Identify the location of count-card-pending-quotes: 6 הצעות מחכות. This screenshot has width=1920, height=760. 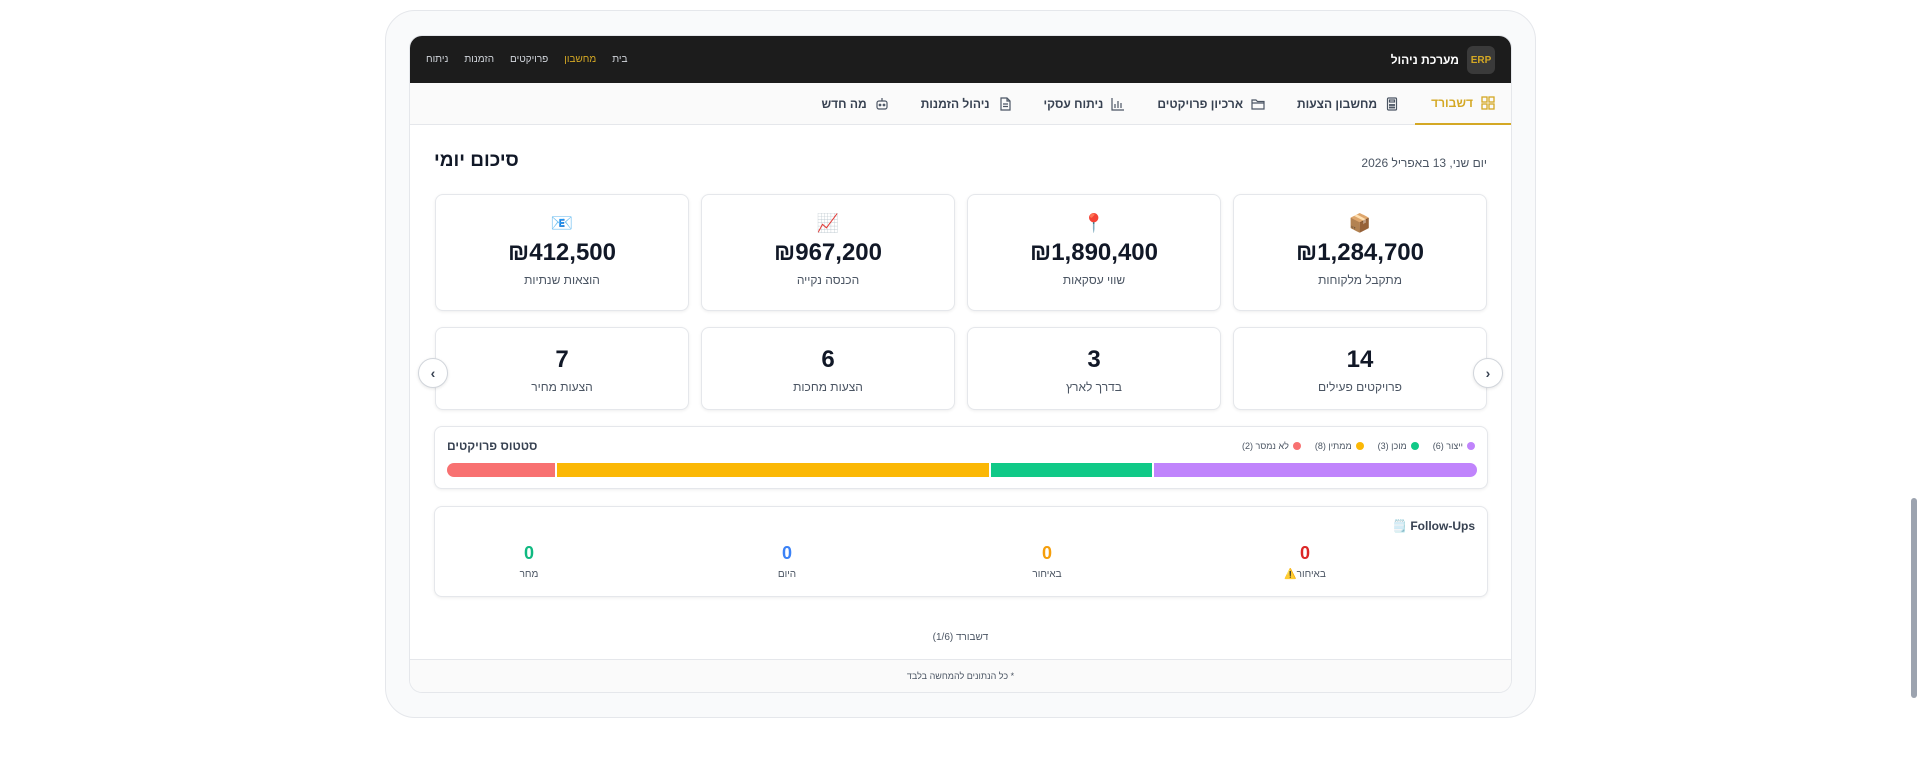
(828, 368).